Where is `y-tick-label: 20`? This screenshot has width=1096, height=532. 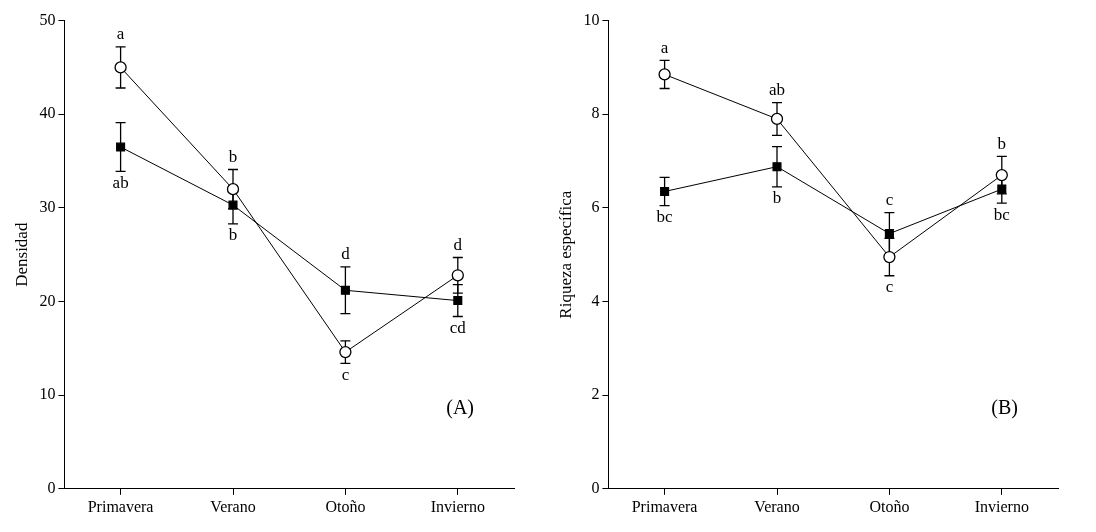 y-tick-label: 20 is located at coordinates (47, 300).